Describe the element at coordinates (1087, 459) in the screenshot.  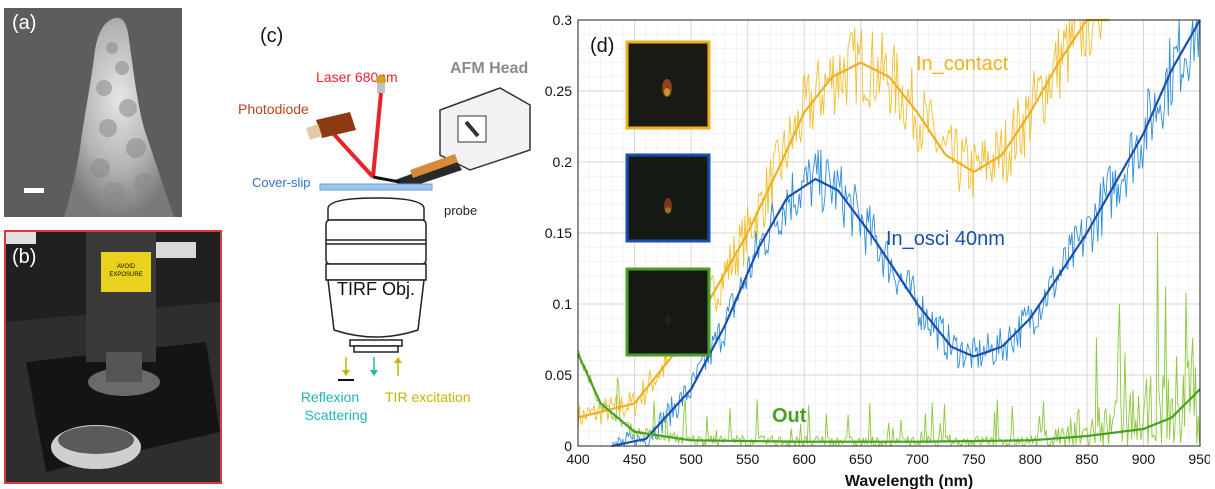
I see `x-tick-label: 850` at that location.